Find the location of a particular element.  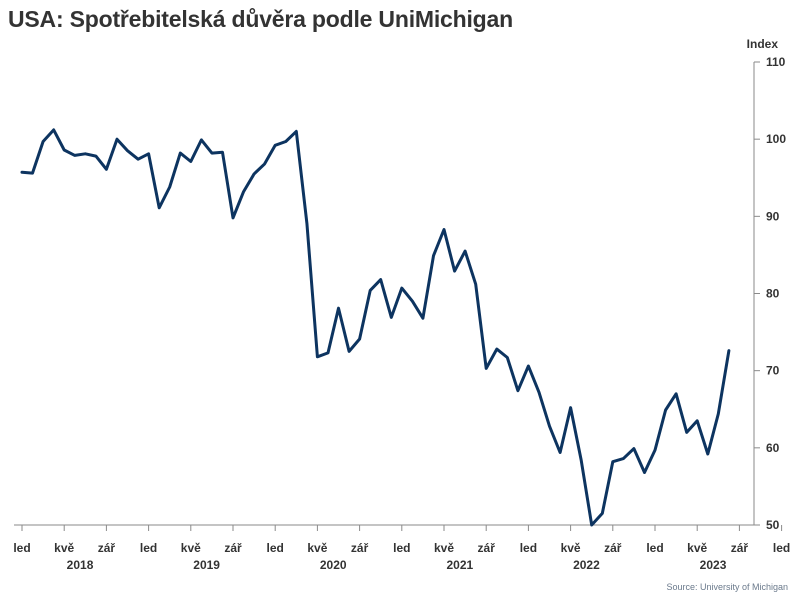

x-year-label: 2023 is located at coordinates (713, 565).